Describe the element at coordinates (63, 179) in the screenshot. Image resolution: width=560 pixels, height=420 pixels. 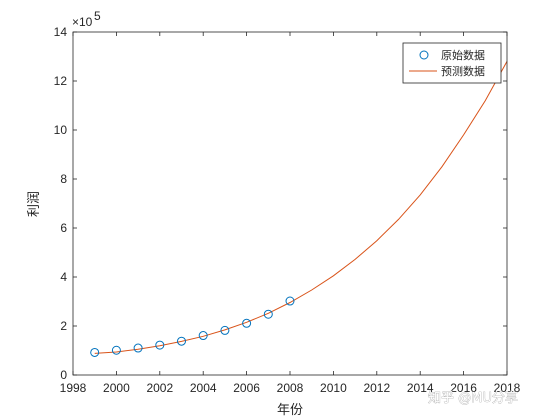
I see `y-tick-label: 8` at that location.